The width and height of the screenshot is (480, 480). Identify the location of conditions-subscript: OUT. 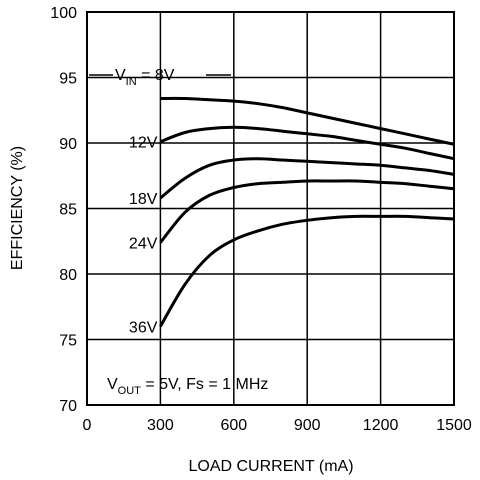
(130, 391).